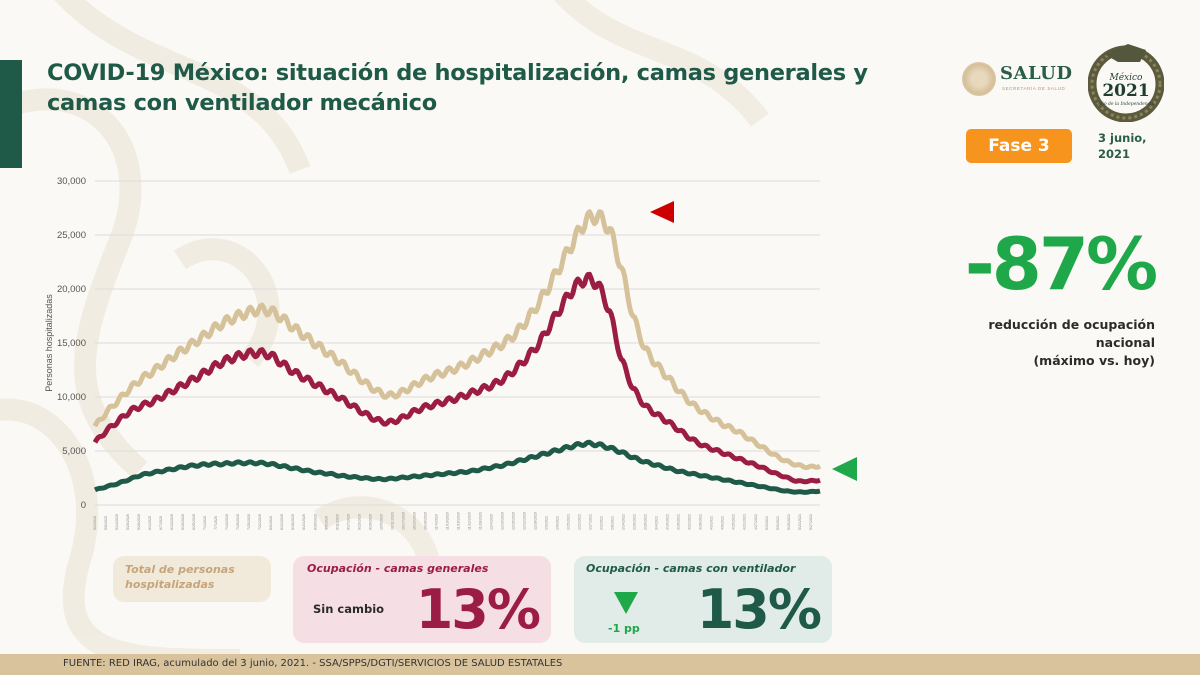  Describe the element at coordinates (1122, 146) in the screenshot. I see `report-date: 3 junio, 2021` at that location.